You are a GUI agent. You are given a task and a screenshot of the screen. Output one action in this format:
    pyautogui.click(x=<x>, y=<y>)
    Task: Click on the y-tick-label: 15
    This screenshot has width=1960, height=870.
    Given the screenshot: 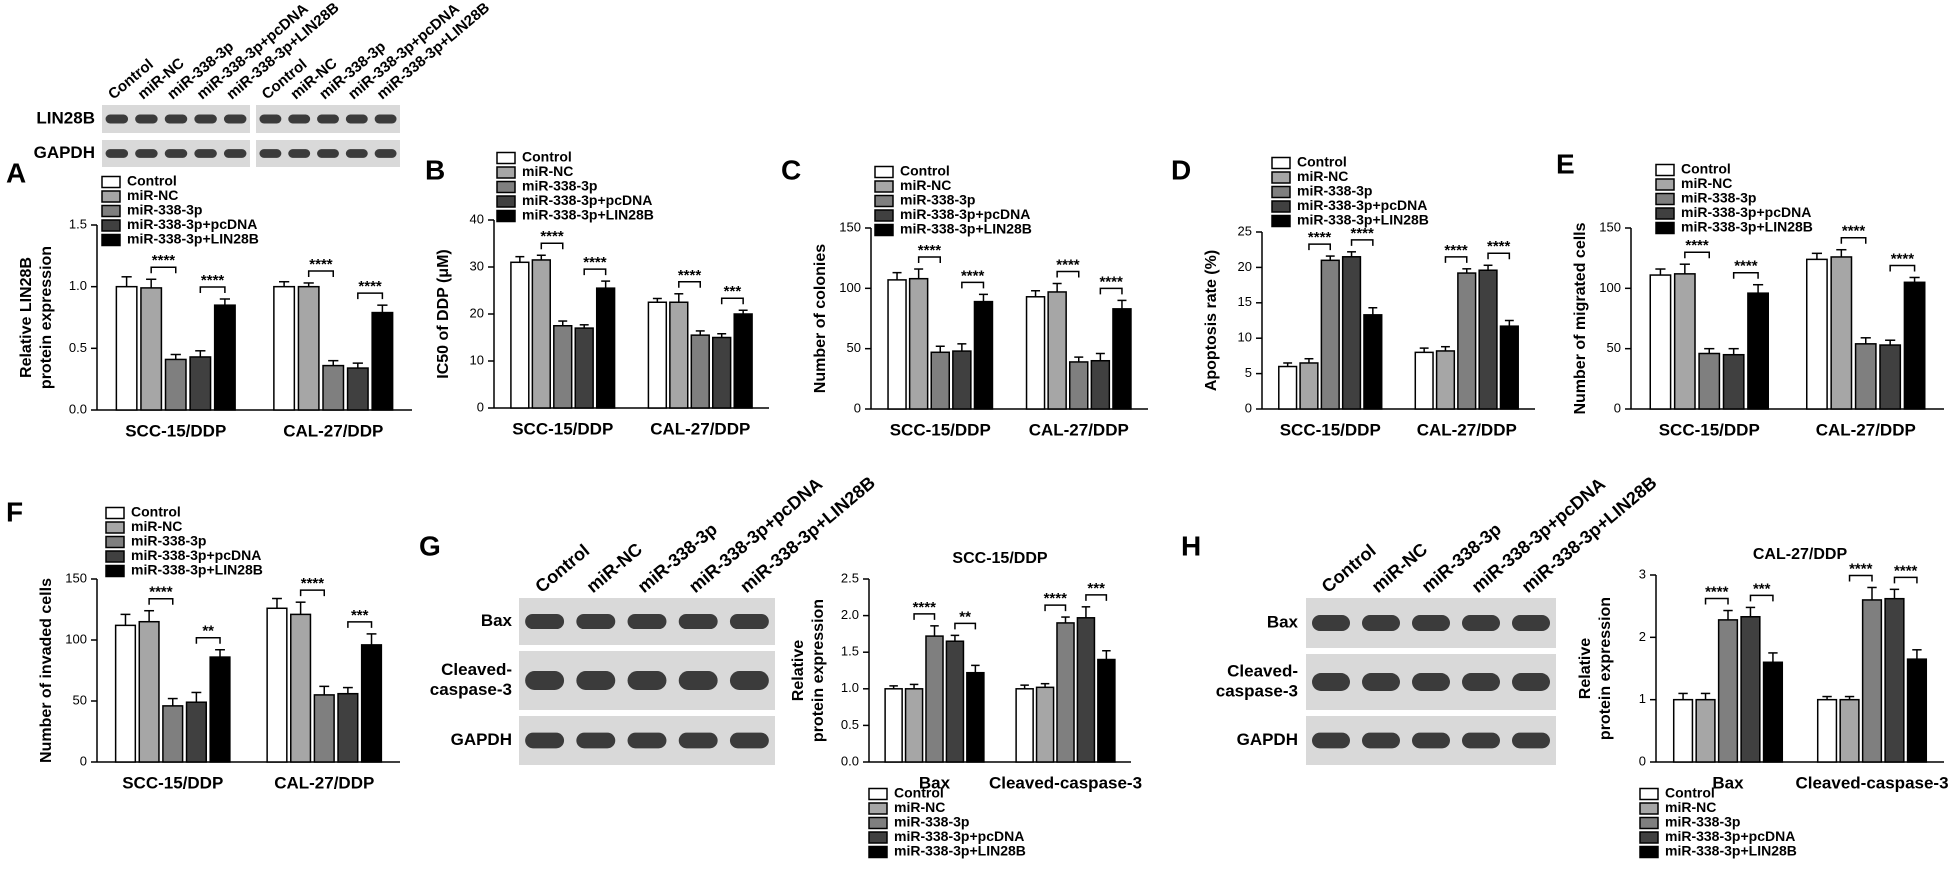 What is the action you would take?
    pyautogui.click(x=1245, y=301)
    